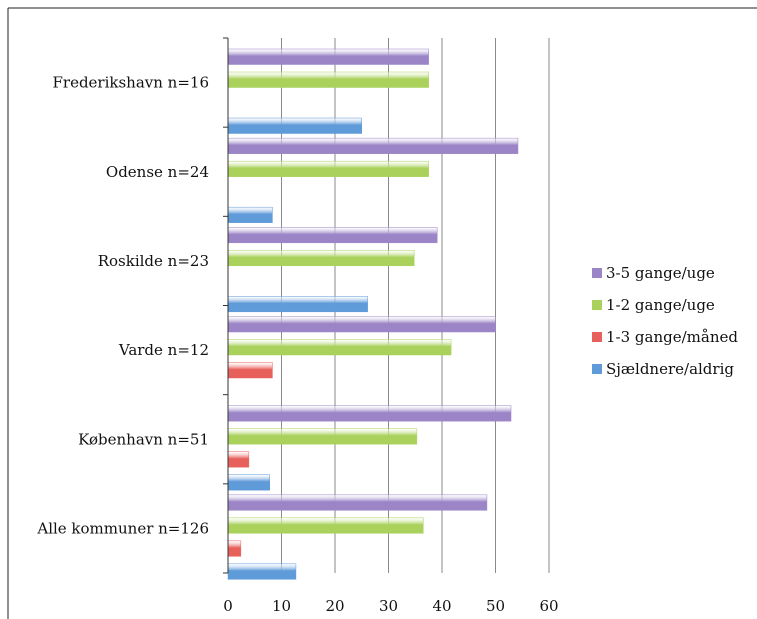 The height and width of the screenshot is (619, 757). What do you see at coordinates (670, 369) in the screenshot?
I see `legend-label: Sjældnere/aldrig` at bounding box center [670, 369].